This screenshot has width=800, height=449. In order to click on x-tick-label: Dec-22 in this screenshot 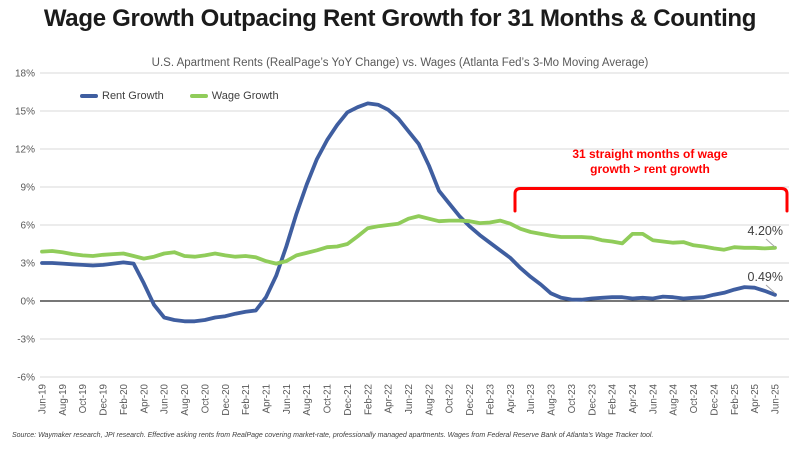, I will do `click(470, 400)`.